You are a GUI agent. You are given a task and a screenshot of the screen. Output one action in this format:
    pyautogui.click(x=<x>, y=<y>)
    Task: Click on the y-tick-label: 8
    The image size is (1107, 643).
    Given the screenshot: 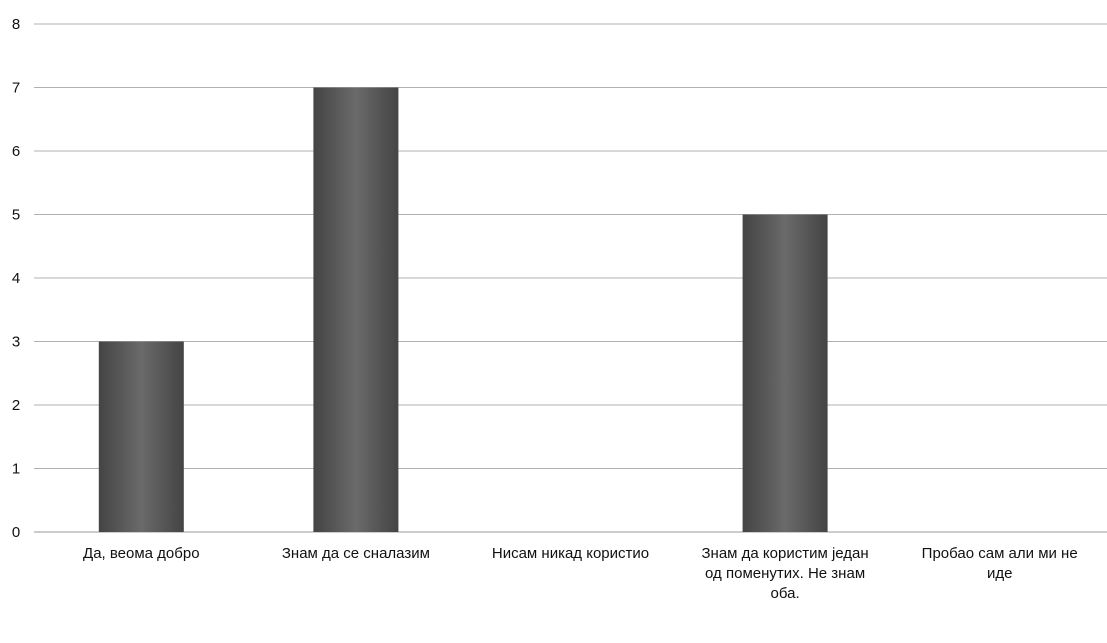 What is the action you would take?
    pyautogui.click(x=16, y=24)
    